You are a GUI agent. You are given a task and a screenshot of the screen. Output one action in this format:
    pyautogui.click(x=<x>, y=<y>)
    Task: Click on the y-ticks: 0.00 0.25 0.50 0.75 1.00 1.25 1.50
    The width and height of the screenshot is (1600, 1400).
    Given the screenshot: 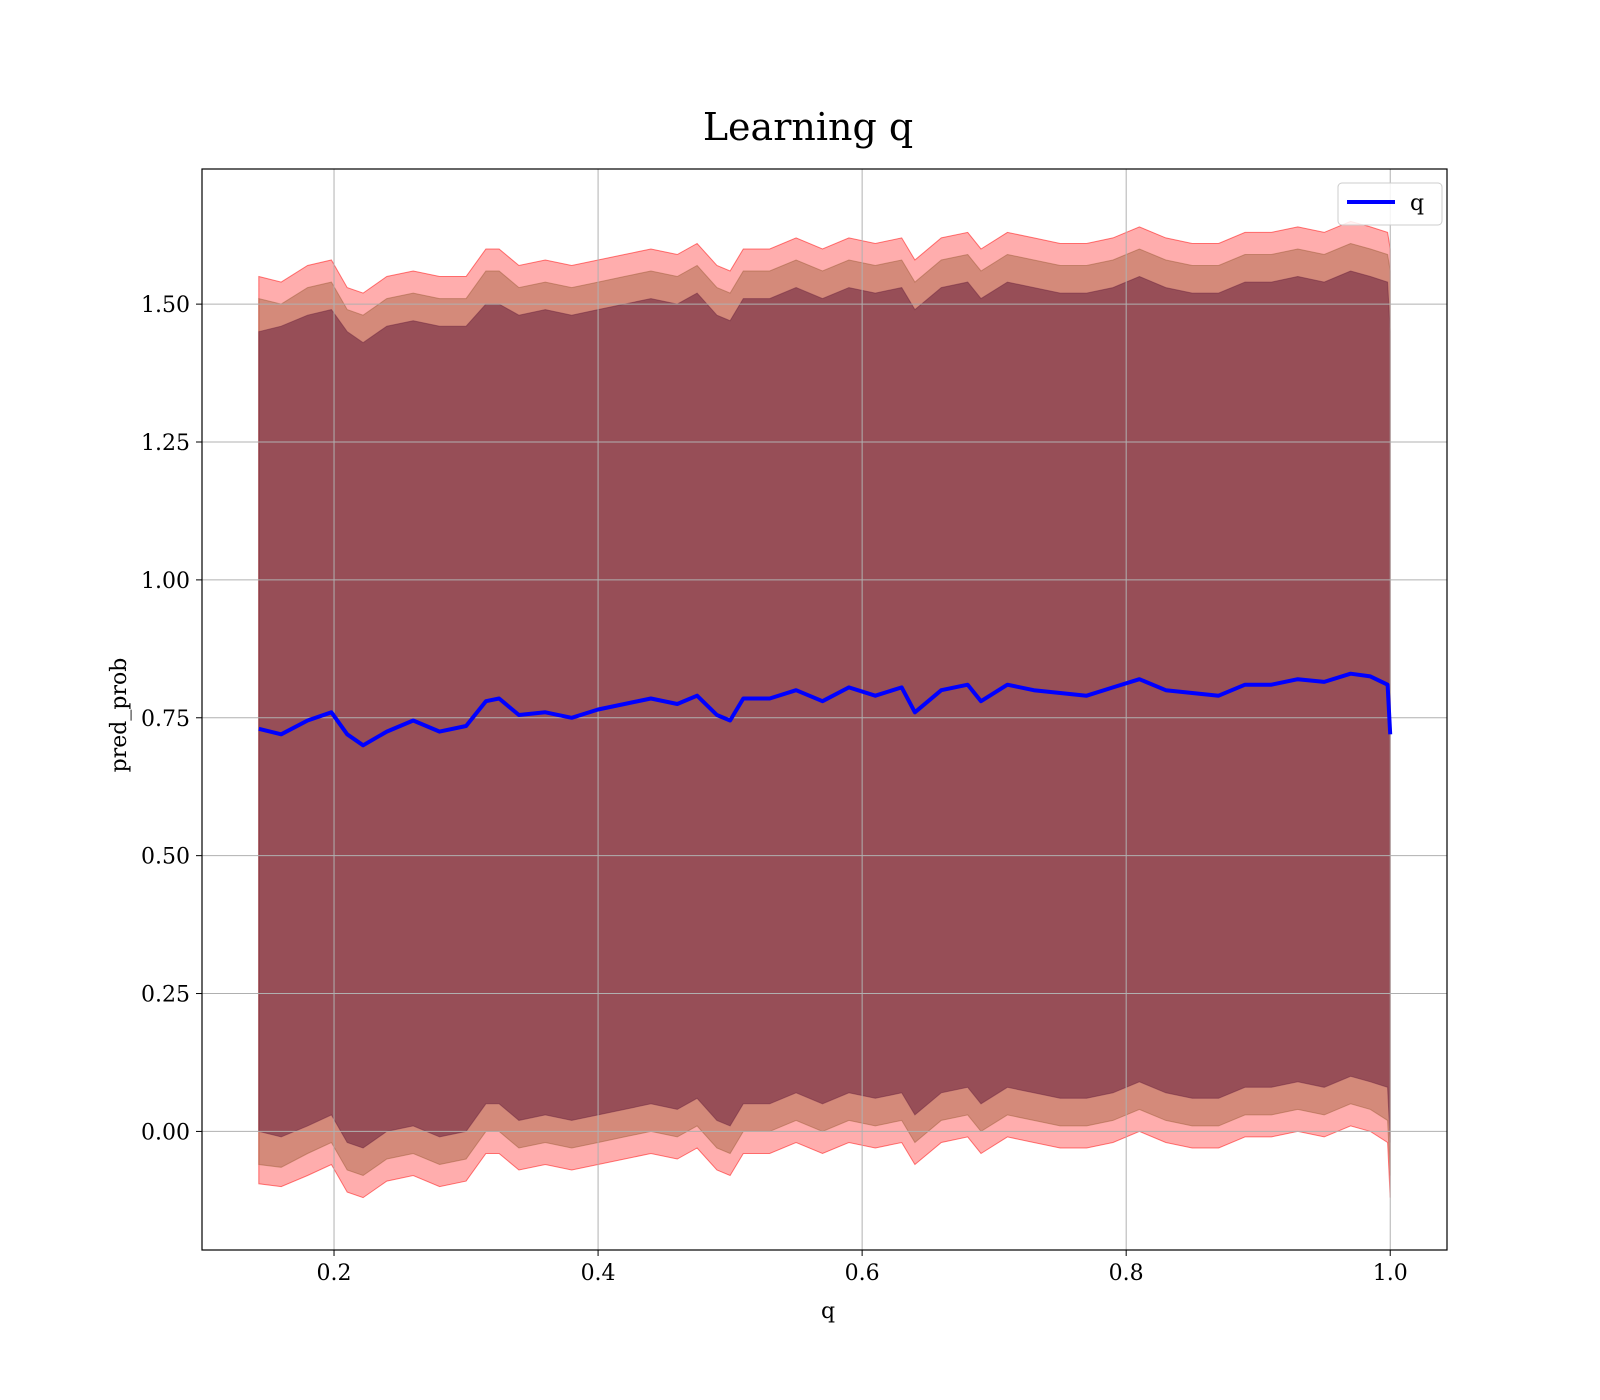 What is the action you would take?
    pyautogui.click(x=171, y=719)
    